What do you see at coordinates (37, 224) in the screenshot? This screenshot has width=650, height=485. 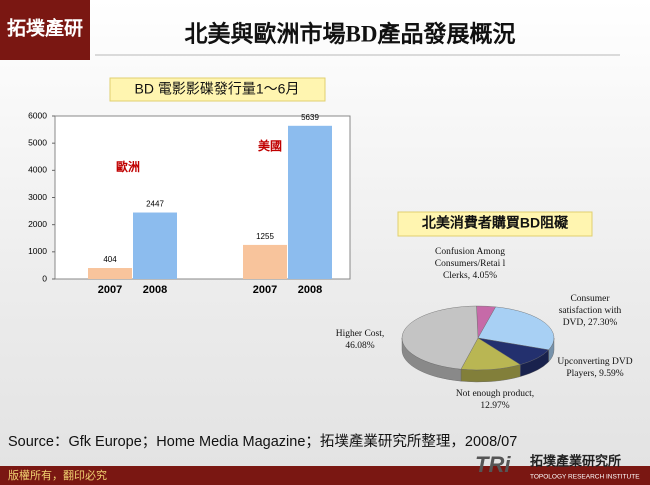 I see `y-tick-label: 2000` at bounding box center [37, 224].